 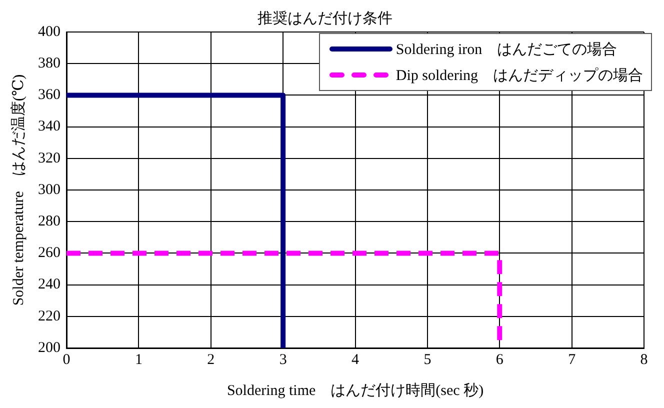 I want to click on y-tick-label: 320, so click(x=49, y=158).